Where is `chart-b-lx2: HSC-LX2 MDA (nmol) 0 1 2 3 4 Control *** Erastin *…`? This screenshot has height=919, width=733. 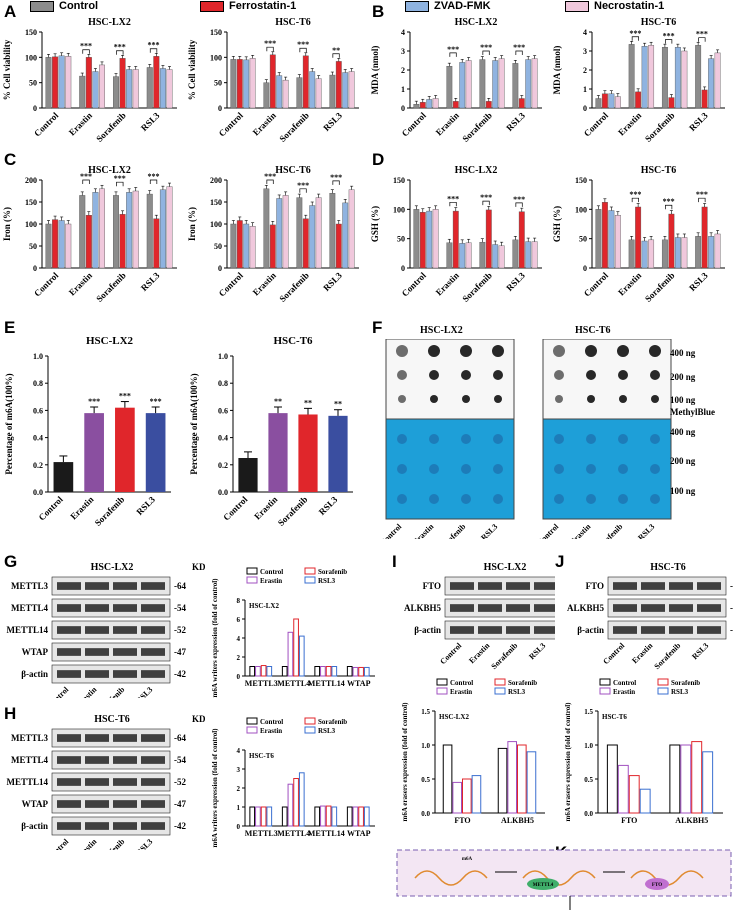
chart-b-lx2: HSC-LX2 MDA (nmol) 0 1 2 3 4 Control *** Erastin *… is located at coordinates (456, 80).